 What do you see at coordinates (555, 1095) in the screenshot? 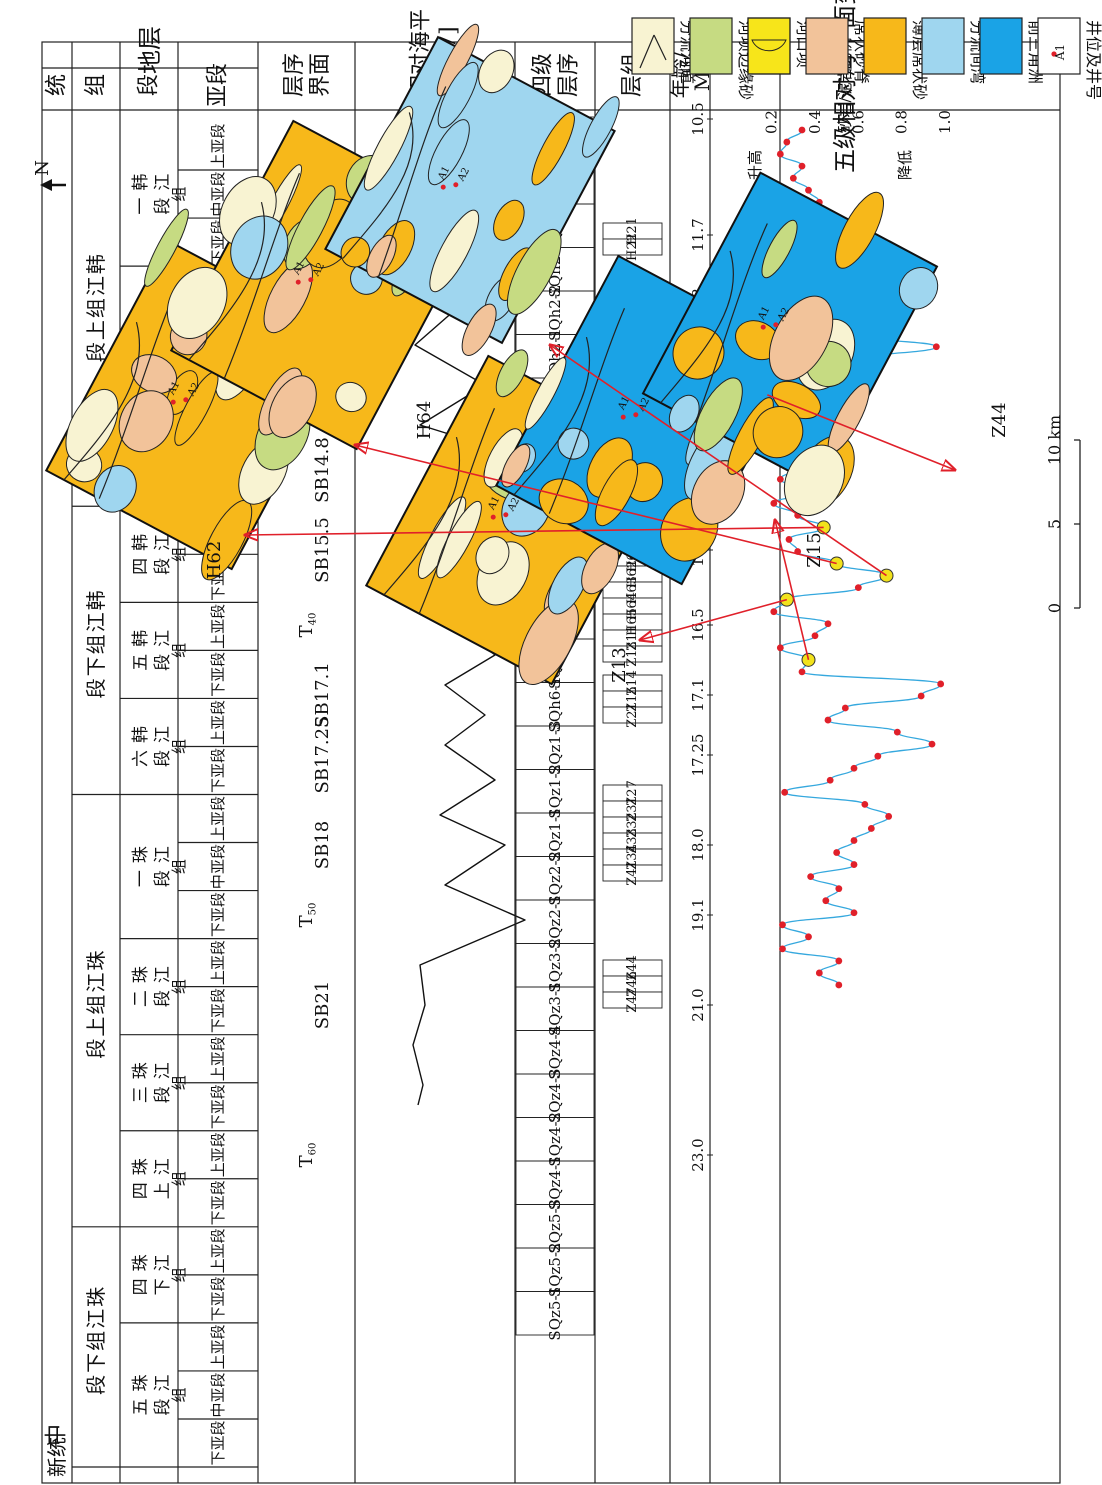
I see `fourth-order-label: SQz4-3` at bounding box center [555, 1095].